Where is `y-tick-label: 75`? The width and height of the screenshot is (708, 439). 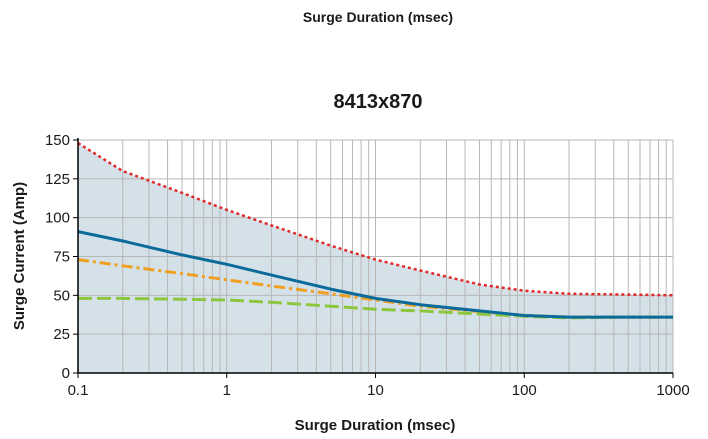
y-tick-label: 75 is located at coordinates (61, 257).